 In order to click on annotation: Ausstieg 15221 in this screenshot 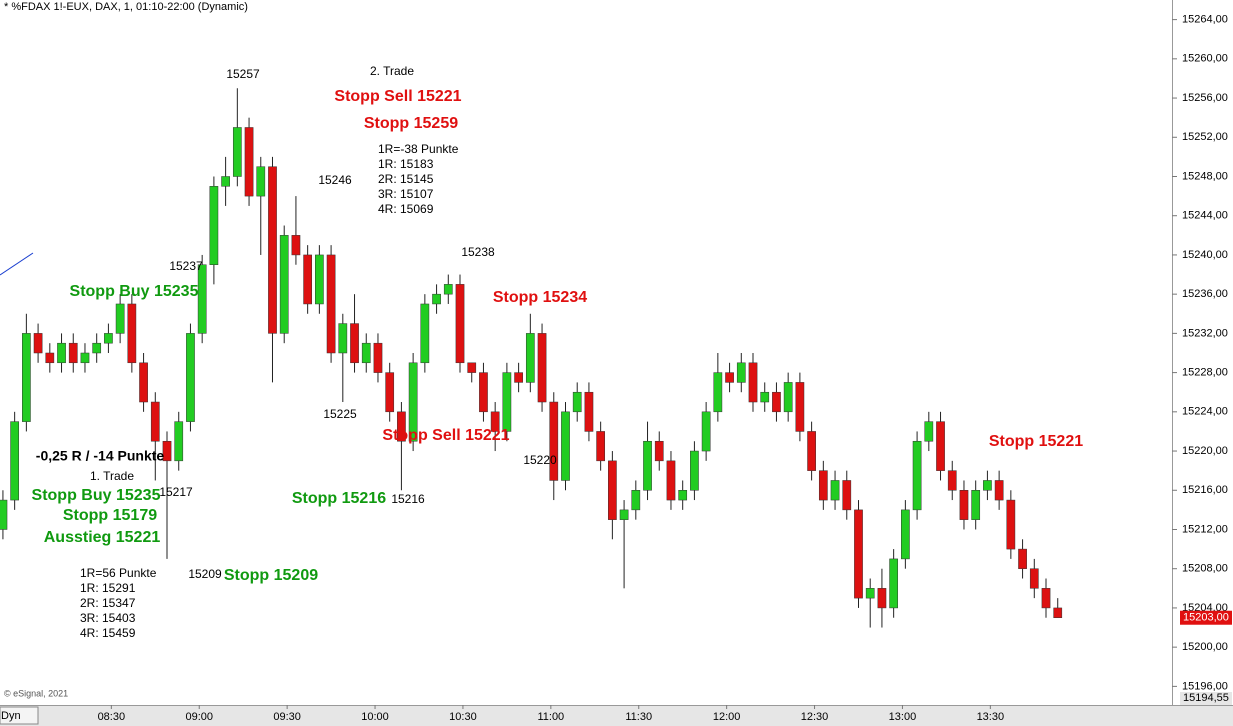, I will do `click(102, 537)`.